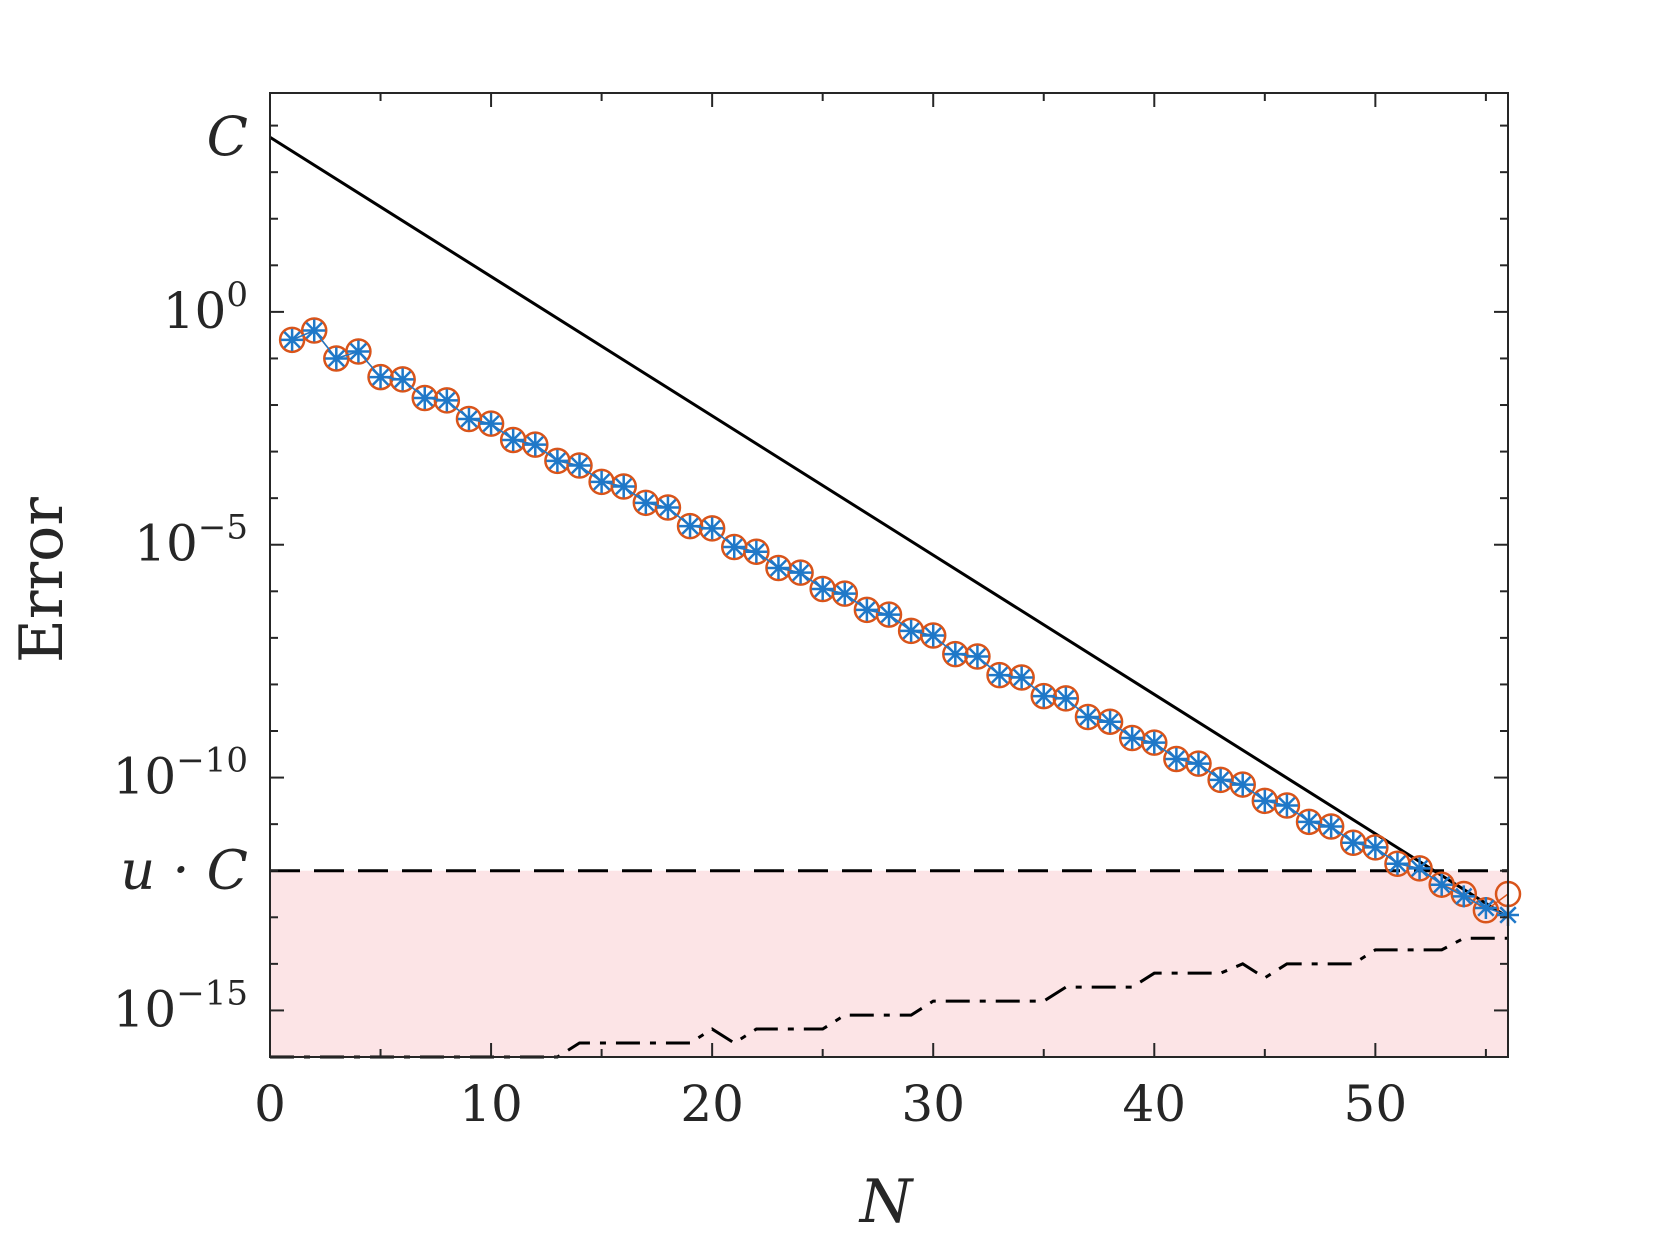 The width and height of the screenshot is (1660, 1243). I want to click on special-axis-label: C, so click(227, 136).